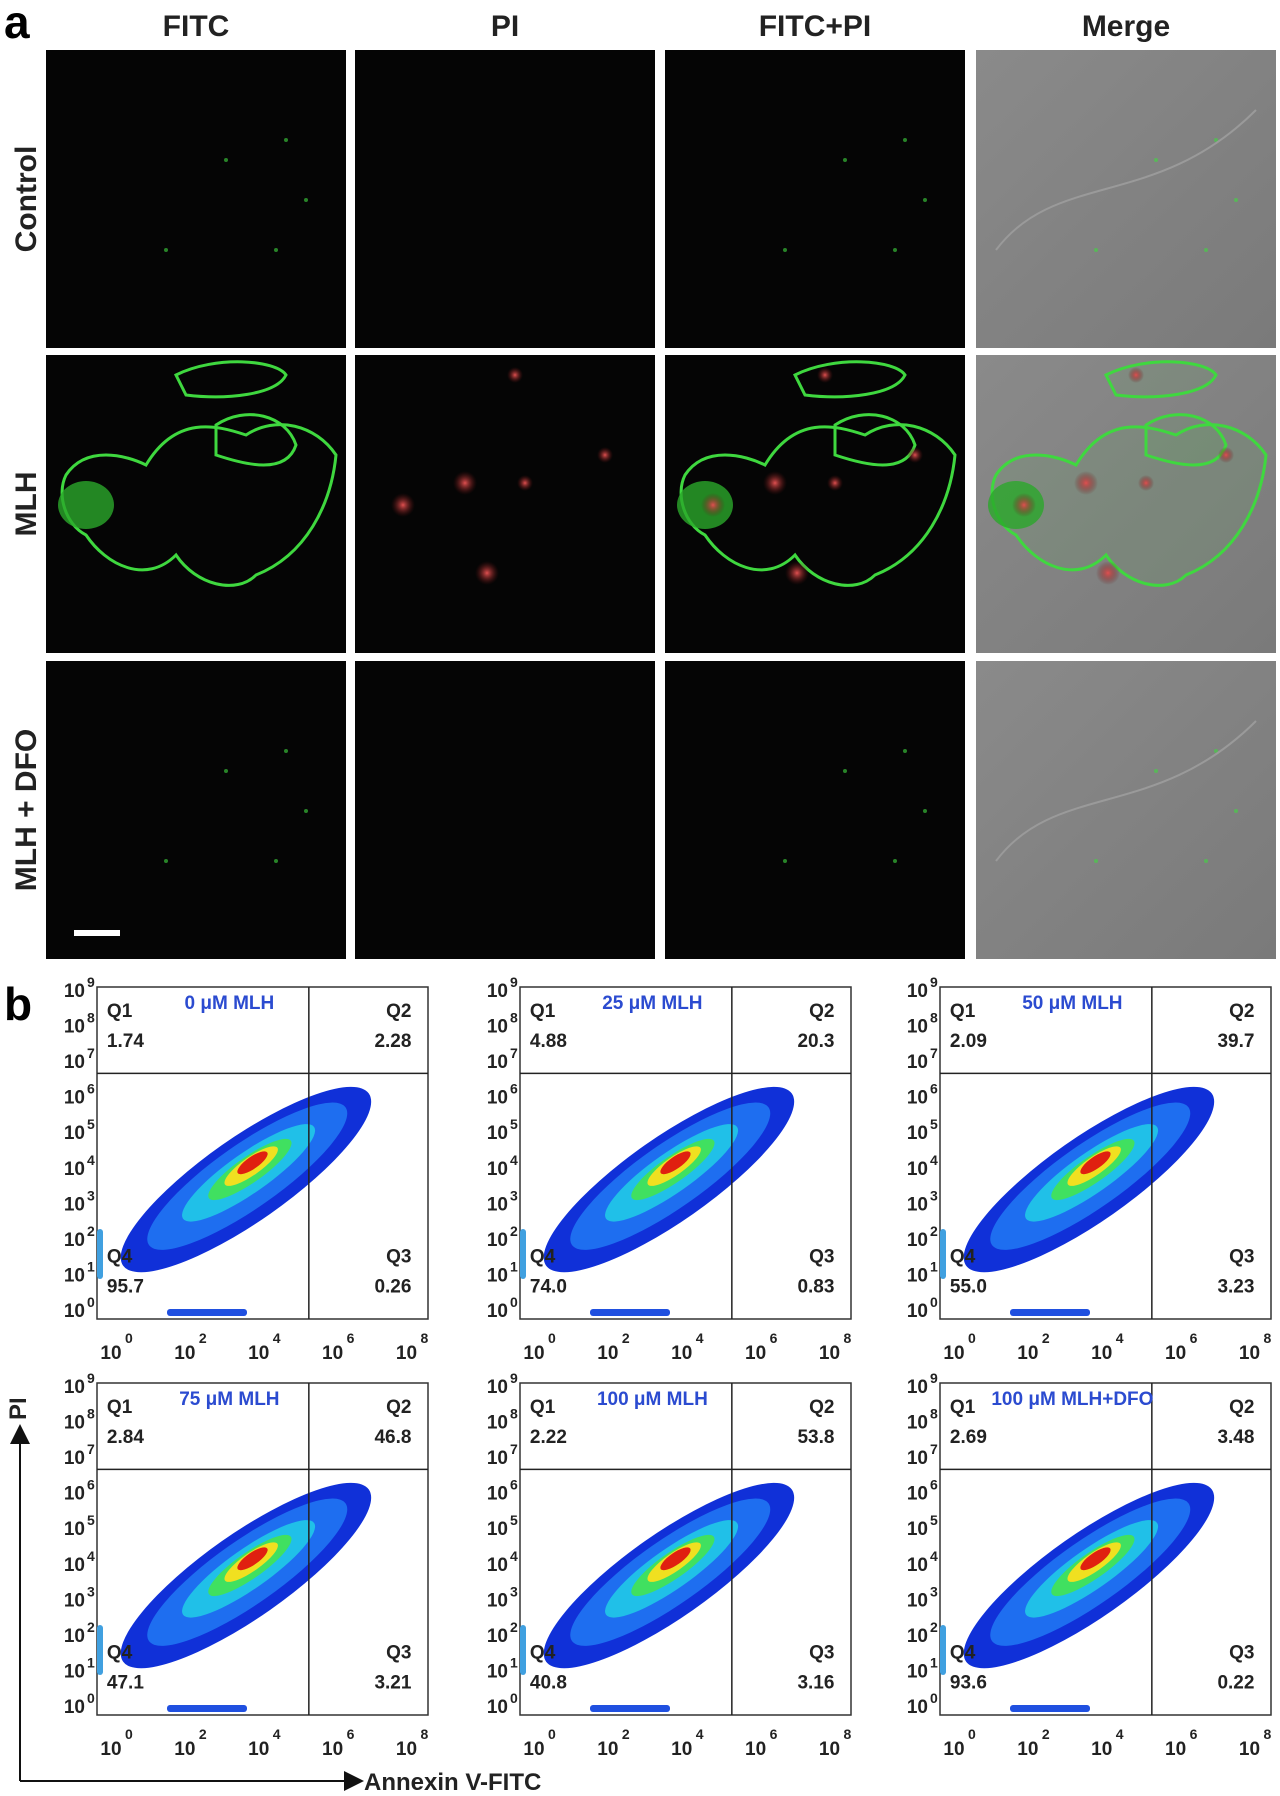 This screenshot has width=1280, height=1796. I want to click on quadrant-value: 47.1, so click(125, 1683).